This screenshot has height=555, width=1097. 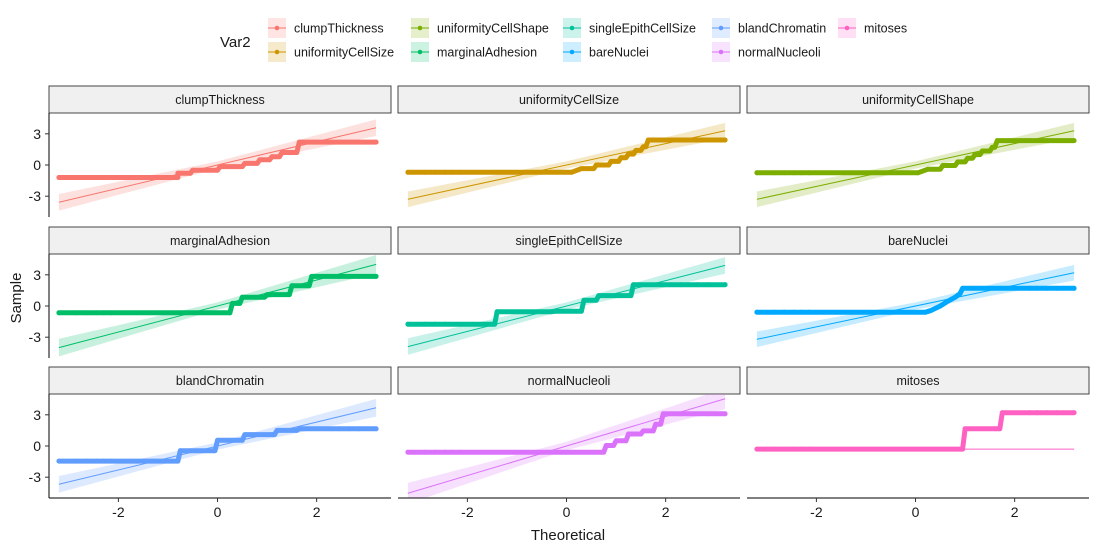 I want to click on facet-panel: uniformityCellShape, so click(x=918, y=146).